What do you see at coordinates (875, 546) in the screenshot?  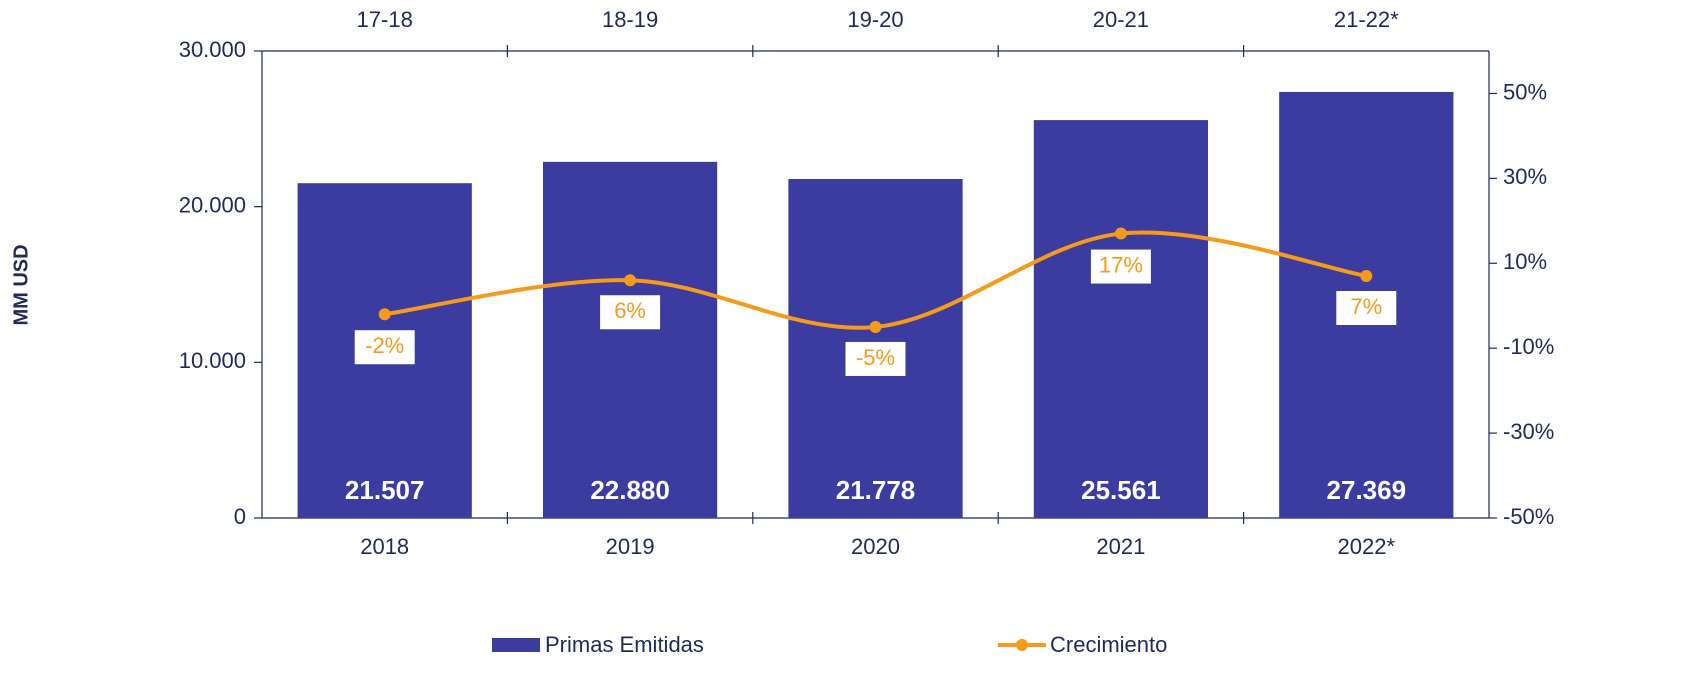 I see `x-tick-label: 2020` at bounding box center [875, 546].